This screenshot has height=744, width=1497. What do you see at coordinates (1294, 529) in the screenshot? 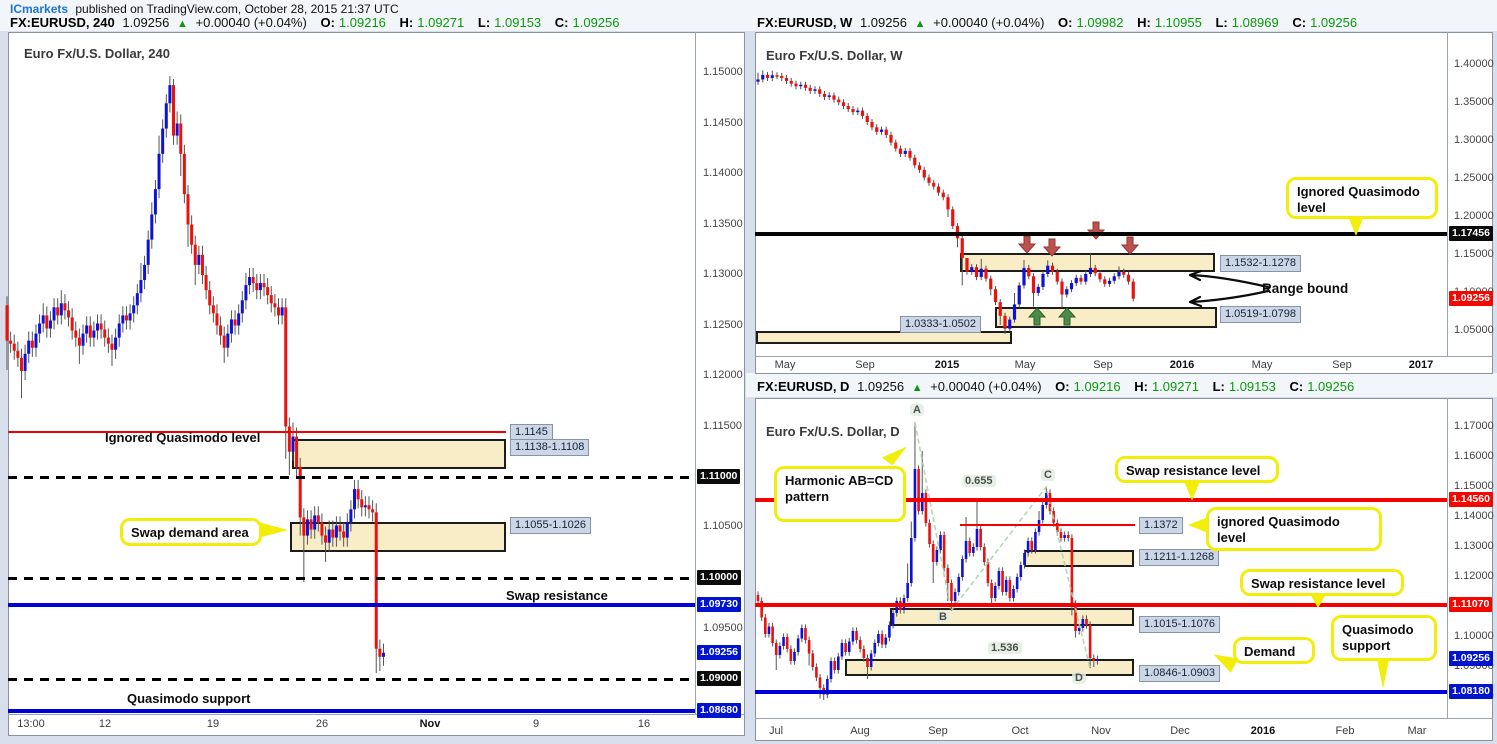
I see `ignored-quasimodo-callout-daily: ignored Quasimodo level` at bounding box center [1294, 529].